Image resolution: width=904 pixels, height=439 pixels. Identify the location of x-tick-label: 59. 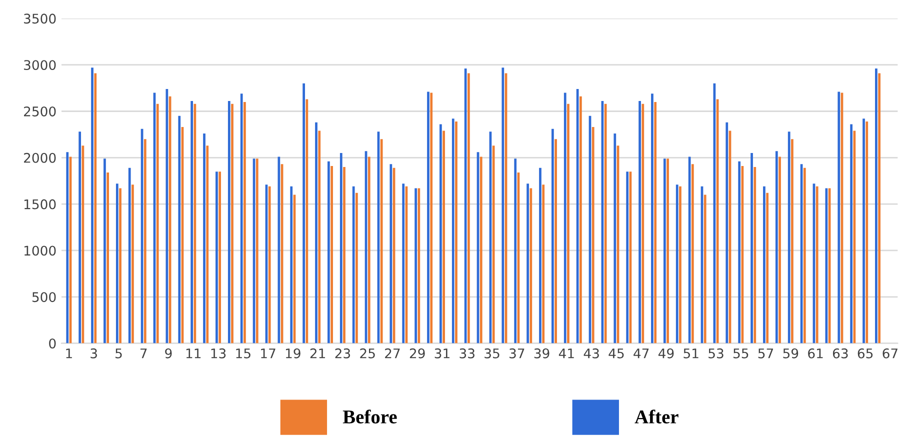
(790, 353).